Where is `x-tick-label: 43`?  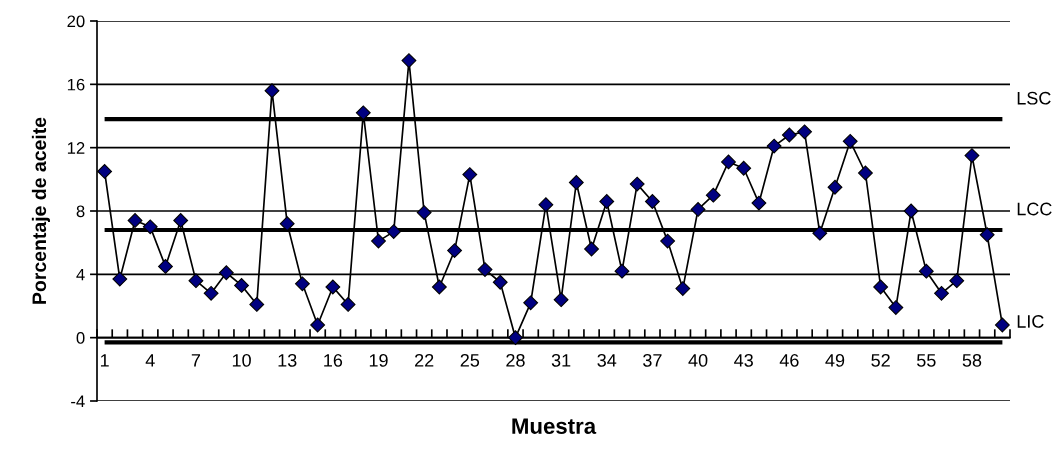 x-tick-label: 43 is located at coordinates (743, 360).